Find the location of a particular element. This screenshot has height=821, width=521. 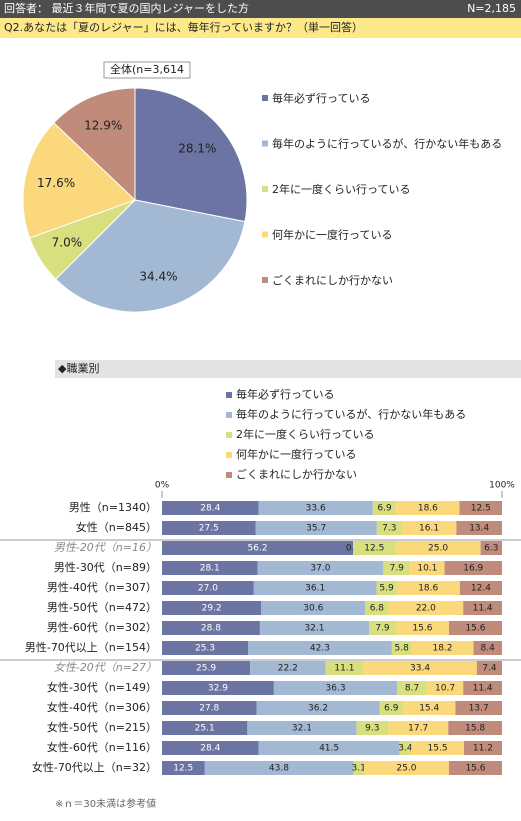

row-label: 女性-50代（n=215） is located at coordinates (102, 727).